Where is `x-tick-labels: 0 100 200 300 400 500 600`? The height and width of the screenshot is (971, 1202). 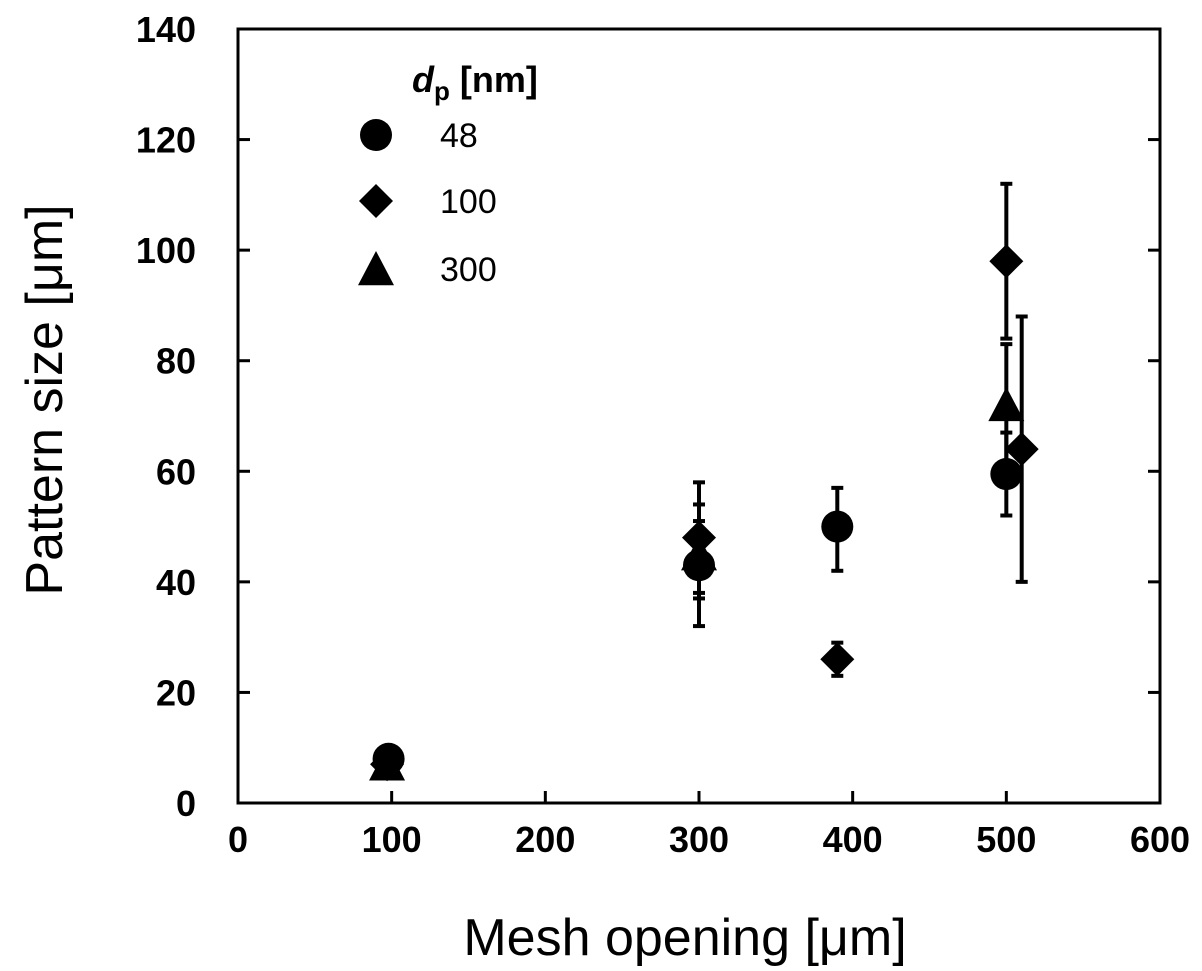
x-tick-labels: 0 100 200 300 400 500 600 is located at coordinates (709, 839).